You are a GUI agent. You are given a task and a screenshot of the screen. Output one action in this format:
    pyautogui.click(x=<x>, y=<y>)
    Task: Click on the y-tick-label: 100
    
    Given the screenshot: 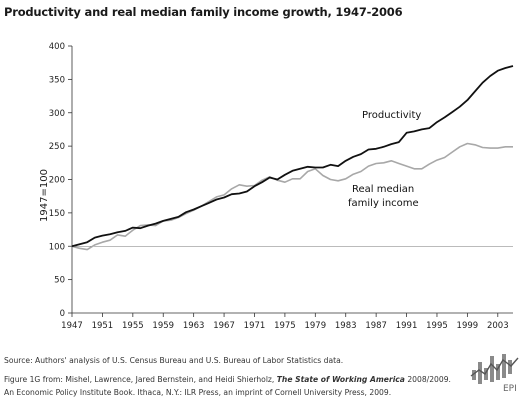 What is the action you would take?
    pyautogui.click(x=57, y=247)
    